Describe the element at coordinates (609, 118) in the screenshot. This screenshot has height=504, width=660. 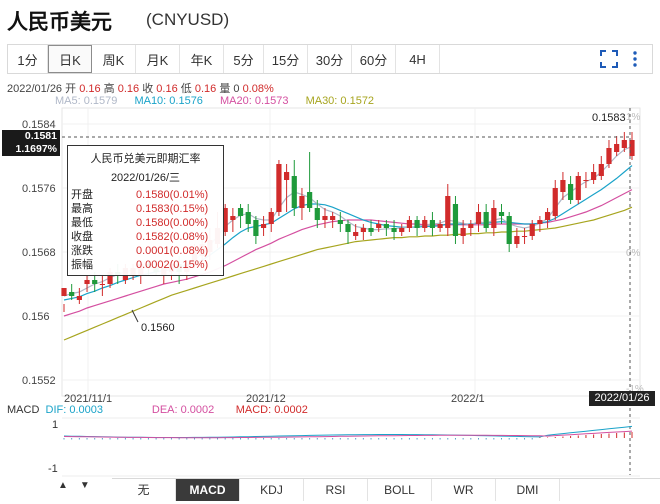
I see `high-annotation: 0.1583` at that location.